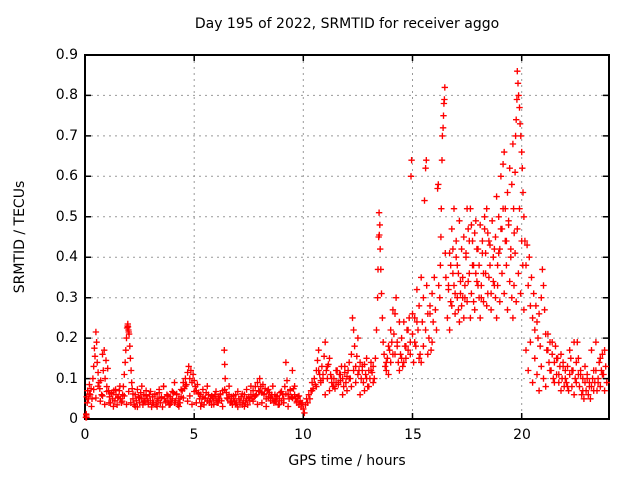  I want to click on x-tick-label: 20, so click(522, 435).